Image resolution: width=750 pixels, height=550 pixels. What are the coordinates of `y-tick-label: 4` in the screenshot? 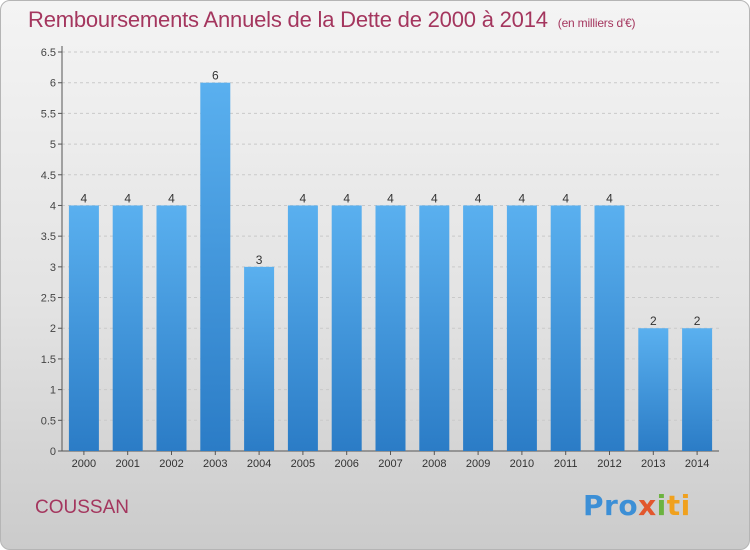 It's located at (53, 206).